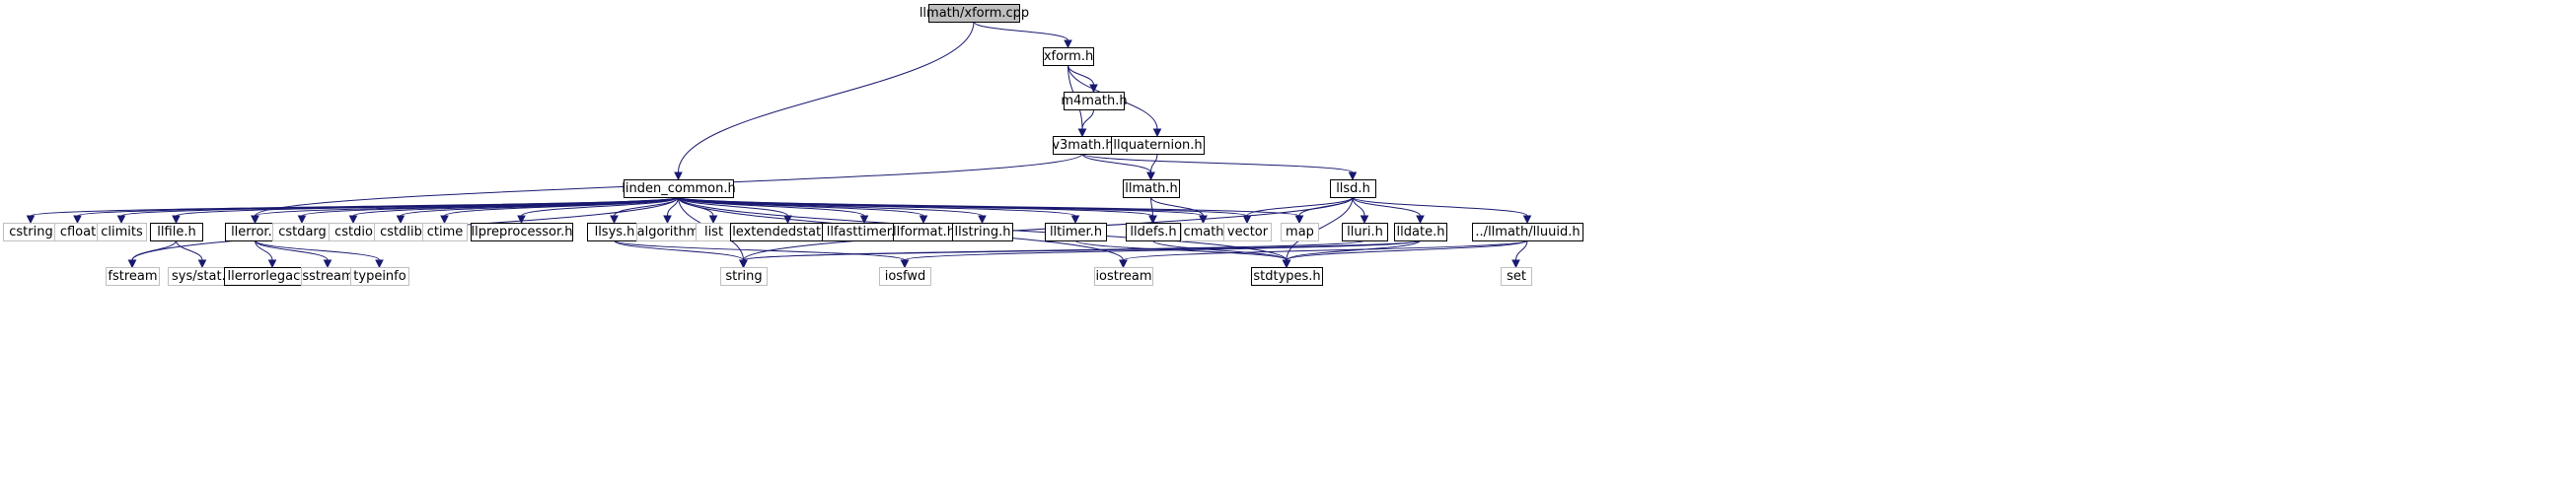  I want to click on node-label: cstdlib, so click(401, 232).